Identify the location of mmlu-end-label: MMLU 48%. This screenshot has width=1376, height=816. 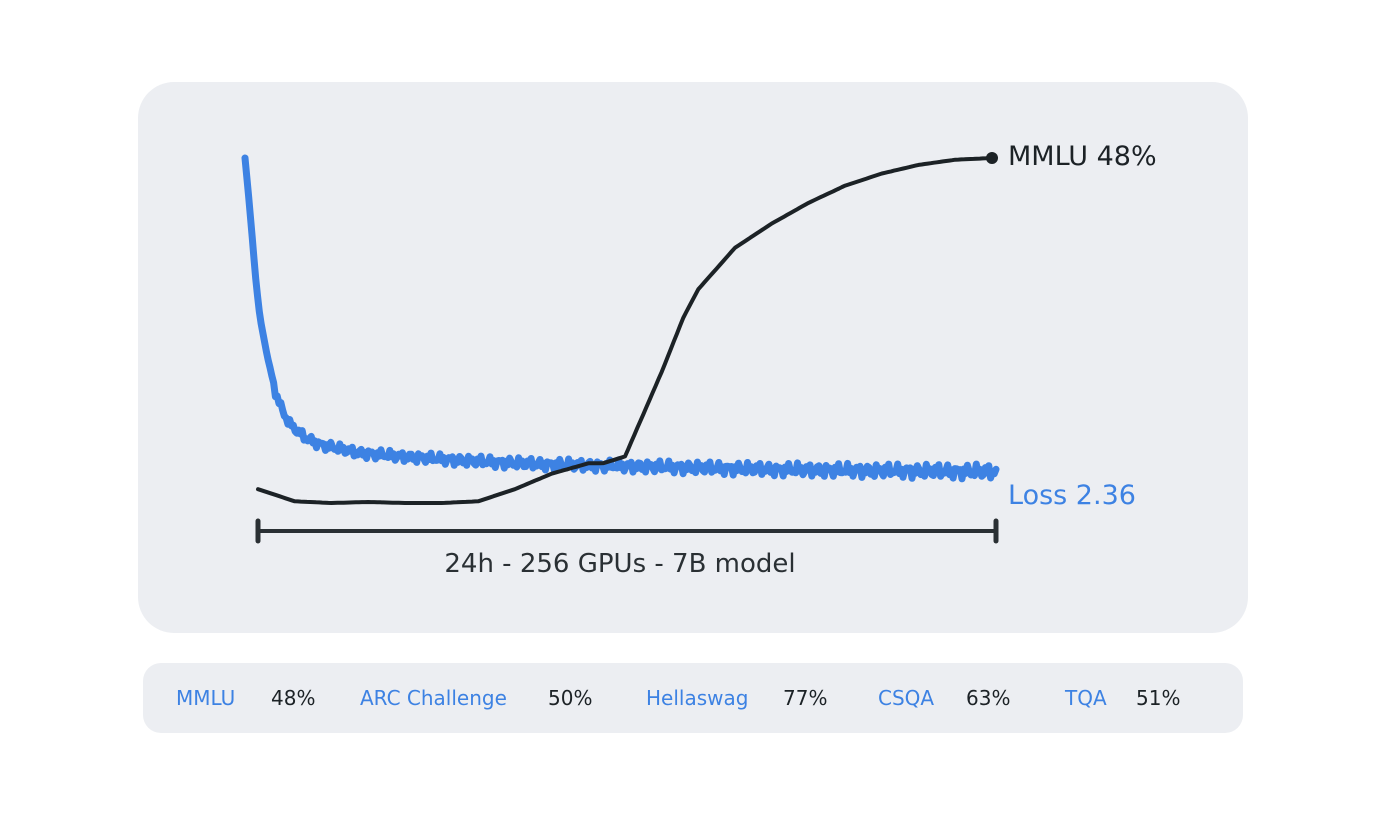
(1082, 156).